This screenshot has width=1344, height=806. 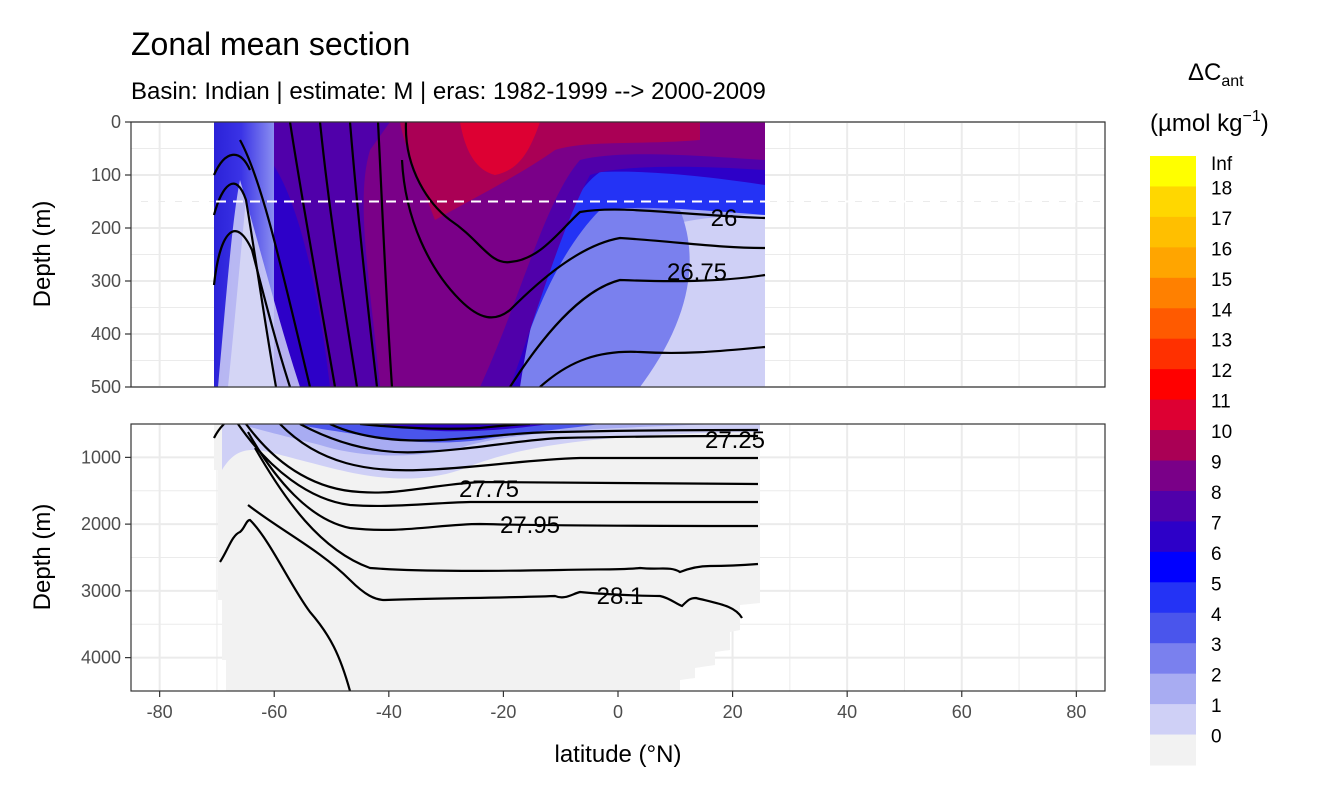 I want to click on legend-title-main: ΔC, so click(x=1204, y=72).